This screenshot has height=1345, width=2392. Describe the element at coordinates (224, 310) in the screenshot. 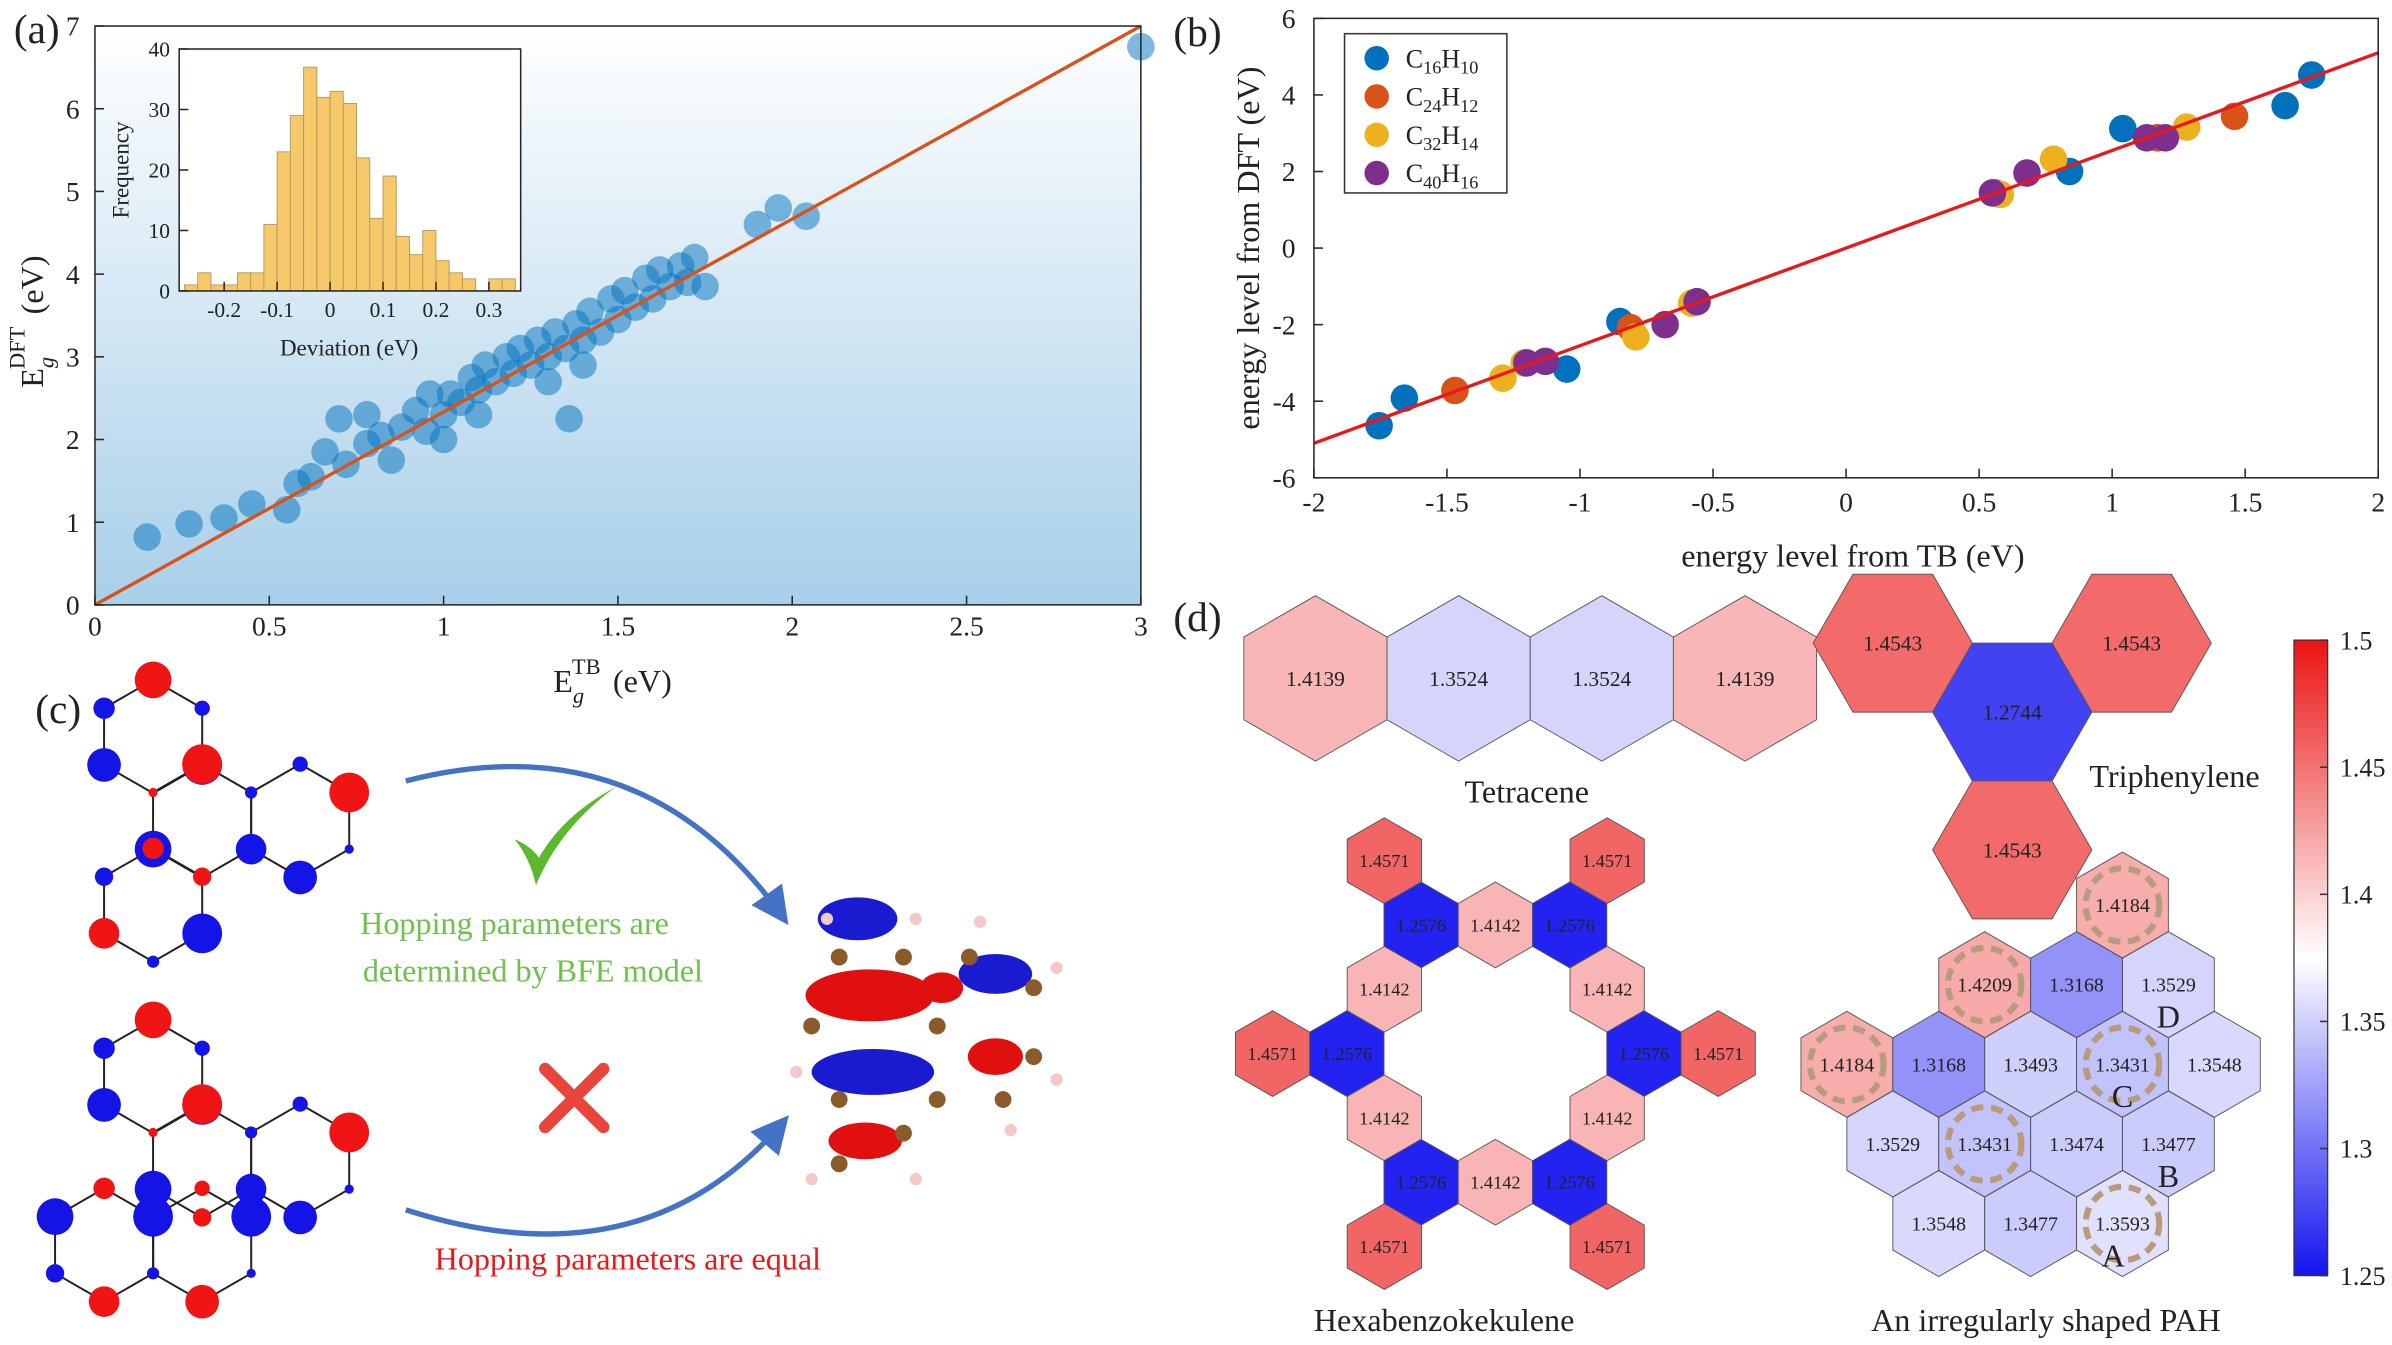

I see `x-tick-label: -0.2` at that location.